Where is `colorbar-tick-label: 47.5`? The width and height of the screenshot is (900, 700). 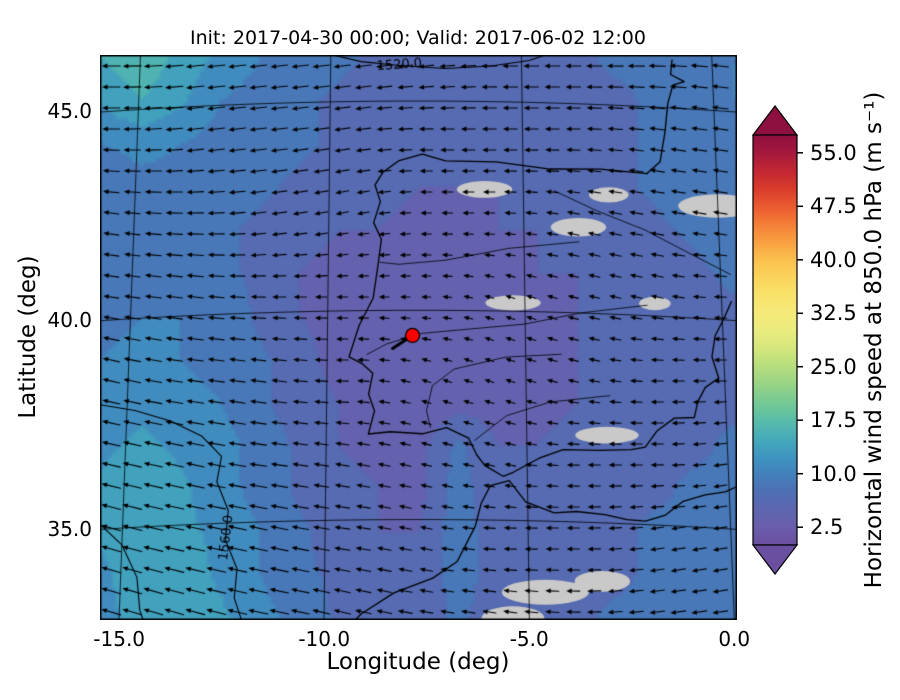 colorbar-tick-label: 47.5 is located at coordinates (833, 206).